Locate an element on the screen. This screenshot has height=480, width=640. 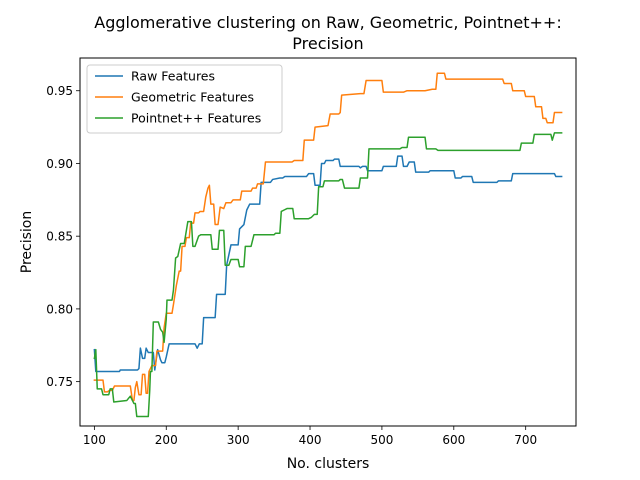
legend-label-3: Pointnet++ Features is located at coordinates (196, 118).